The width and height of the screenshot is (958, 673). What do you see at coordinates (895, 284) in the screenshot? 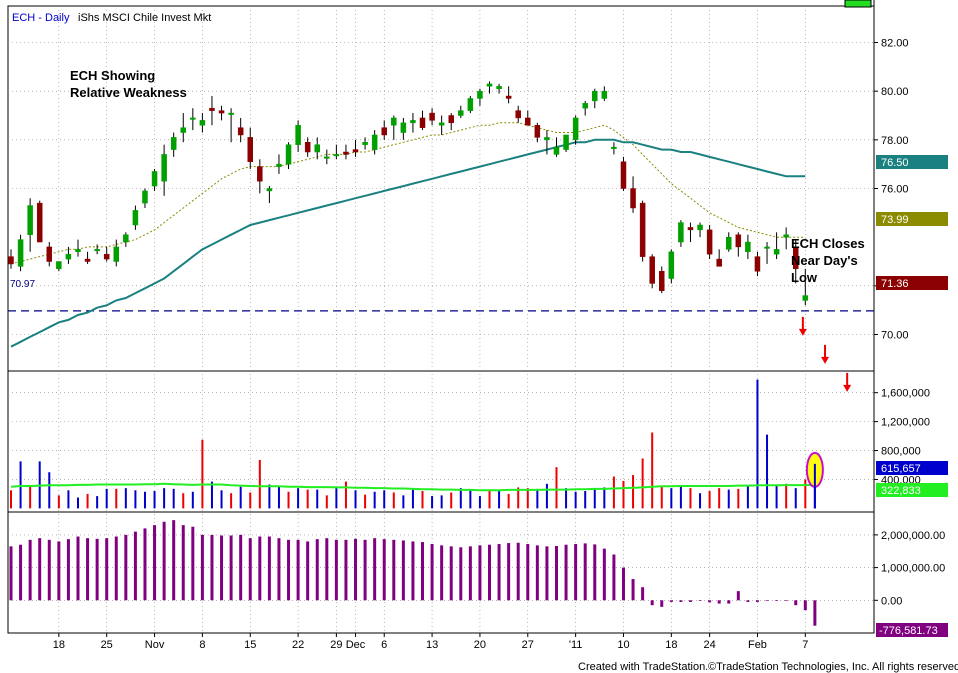
I see `last-price-tag-text: 71.36` at bounding box center [895, 284].